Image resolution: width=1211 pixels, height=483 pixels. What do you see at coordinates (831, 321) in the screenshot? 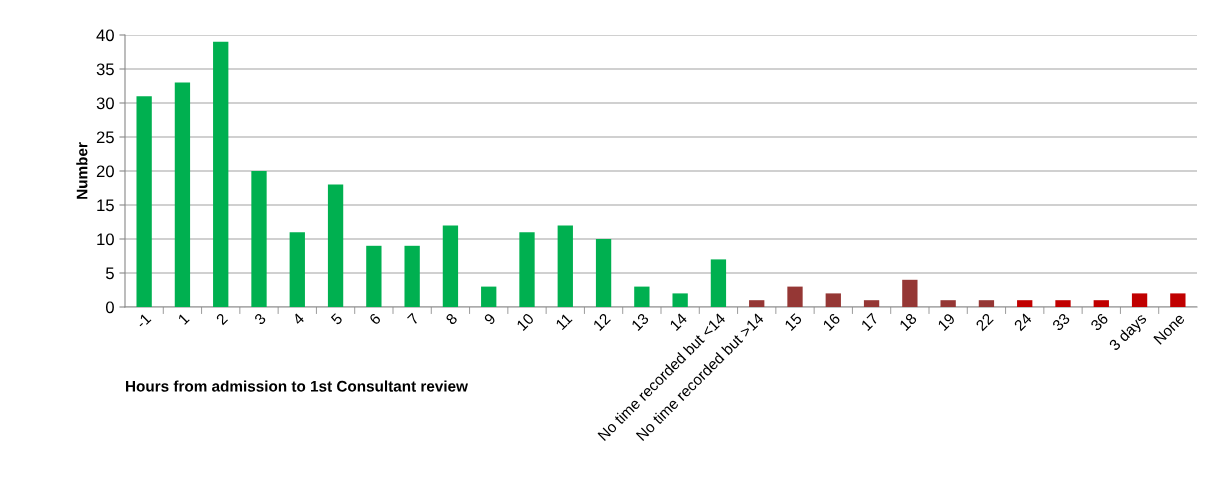
I see `x-tick-label: 16` at bounding box center [831, 321].